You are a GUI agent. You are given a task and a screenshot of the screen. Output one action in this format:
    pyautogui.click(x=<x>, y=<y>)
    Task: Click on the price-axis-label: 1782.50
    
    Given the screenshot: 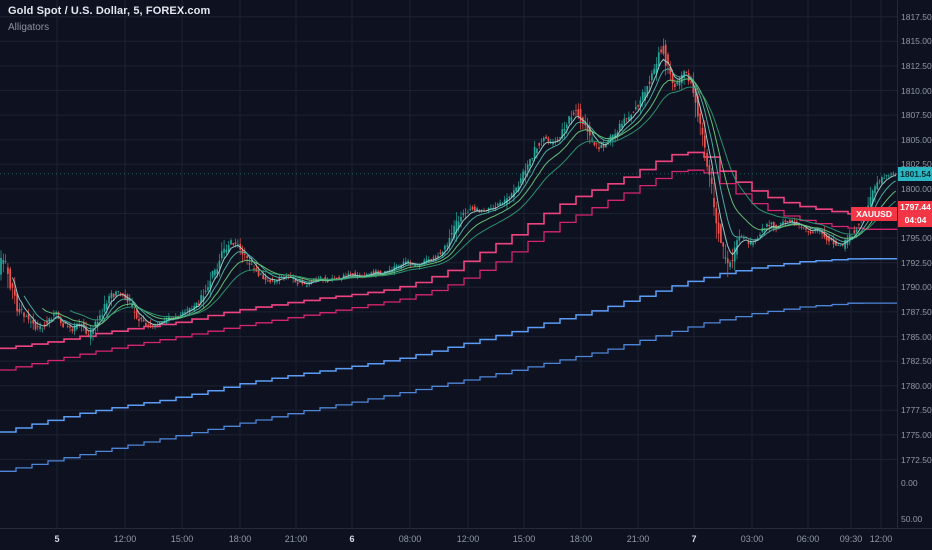 What is the action you would take?
    pyautogui.click(x=916, y=361)
    